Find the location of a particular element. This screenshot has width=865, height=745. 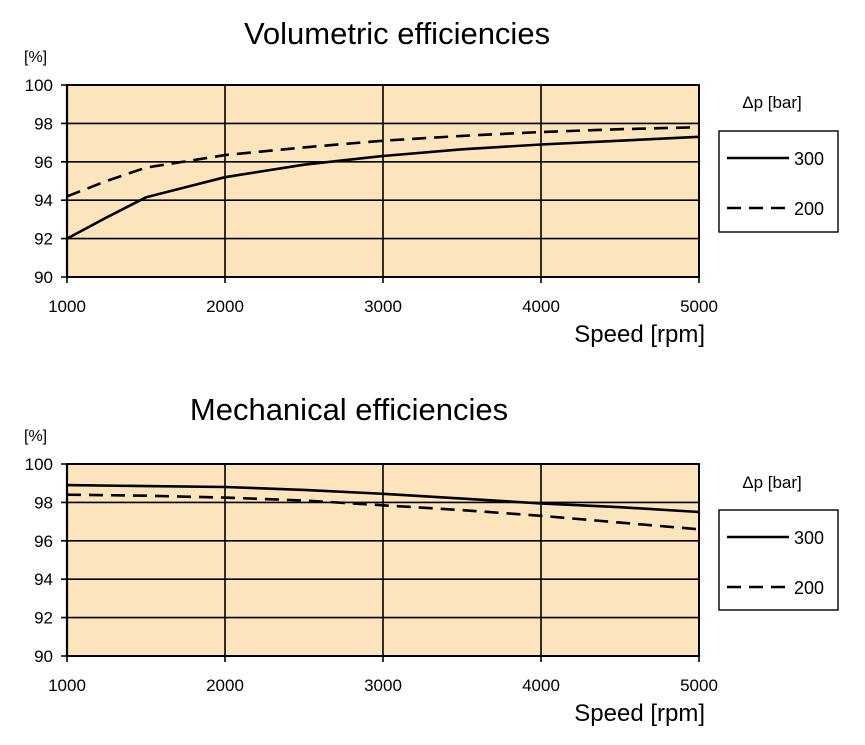

chart-title: Volumetric efficiencies is located at coordinates (397, 33).